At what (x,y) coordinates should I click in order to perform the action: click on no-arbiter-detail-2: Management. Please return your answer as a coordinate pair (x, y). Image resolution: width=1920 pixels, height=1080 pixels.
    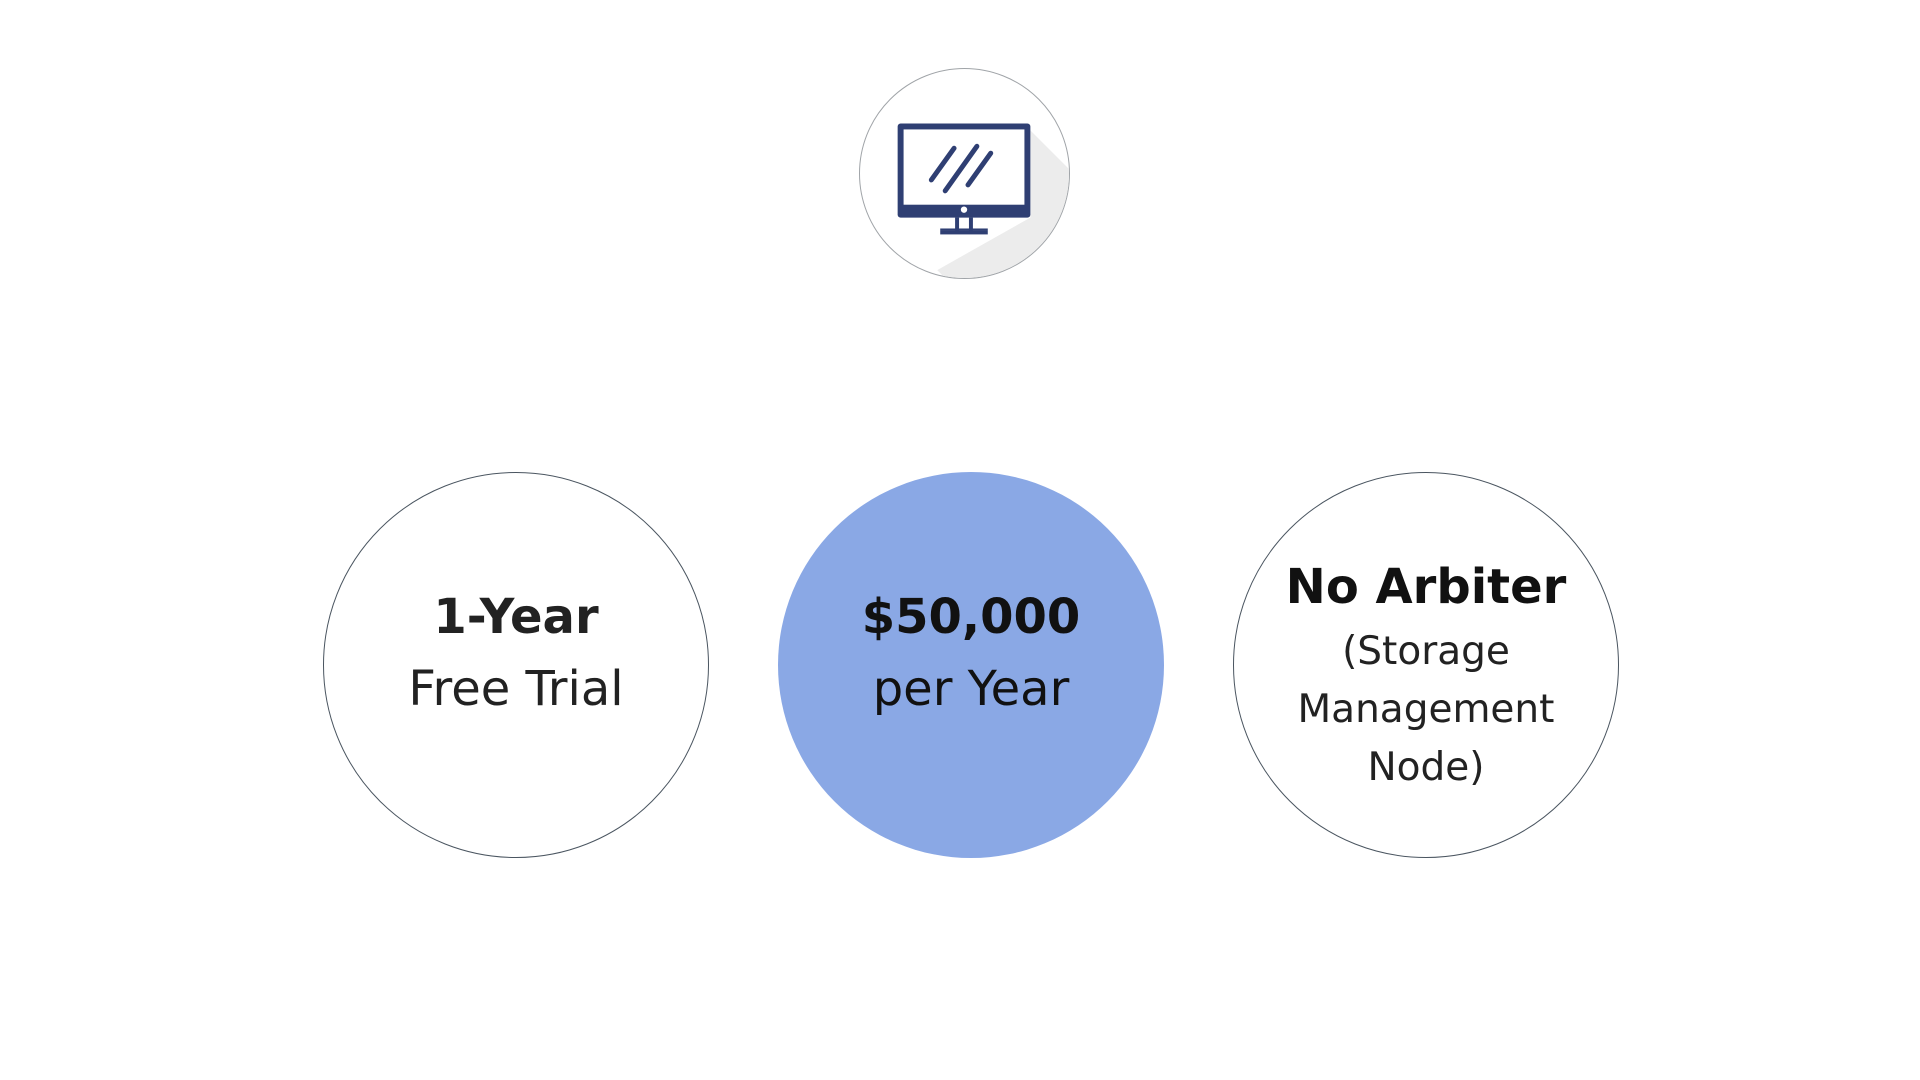
    Looking at the image, I should click on (1426, 709).